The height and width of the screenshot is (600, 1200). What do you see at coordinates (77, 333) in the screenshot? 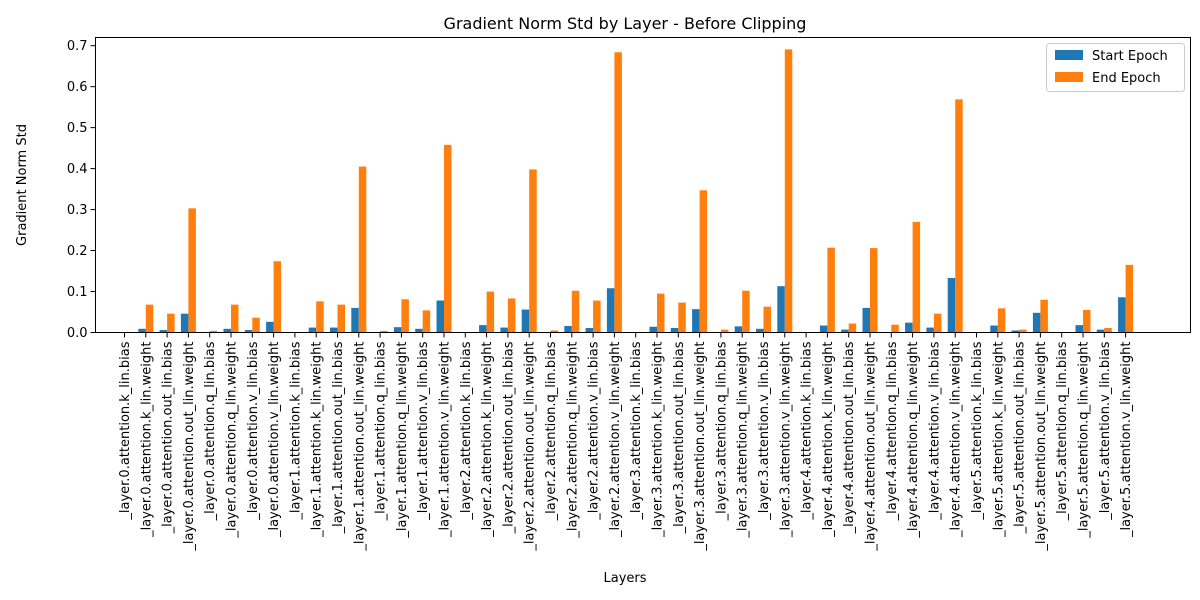
I see `y-tick-label: 0.0` at bounding box center [77, 333].